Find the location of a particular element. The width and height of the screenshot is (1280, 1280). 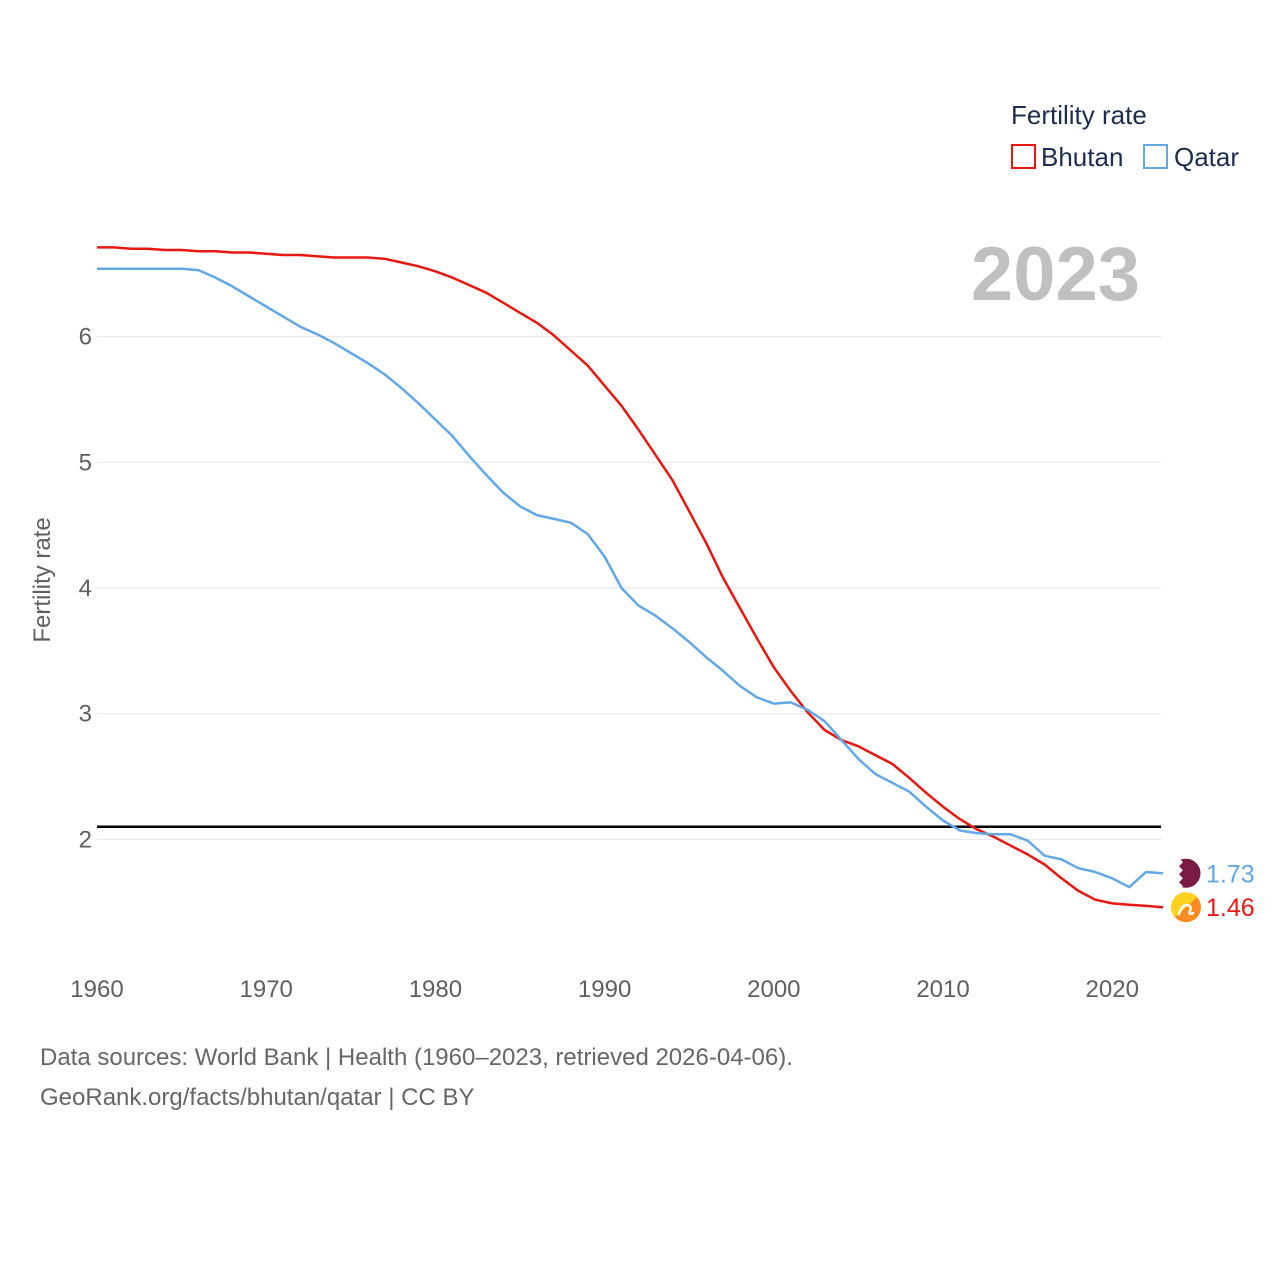

legend: Fertility rate Bhutan Qatar is located at coordinates (1125, 136).